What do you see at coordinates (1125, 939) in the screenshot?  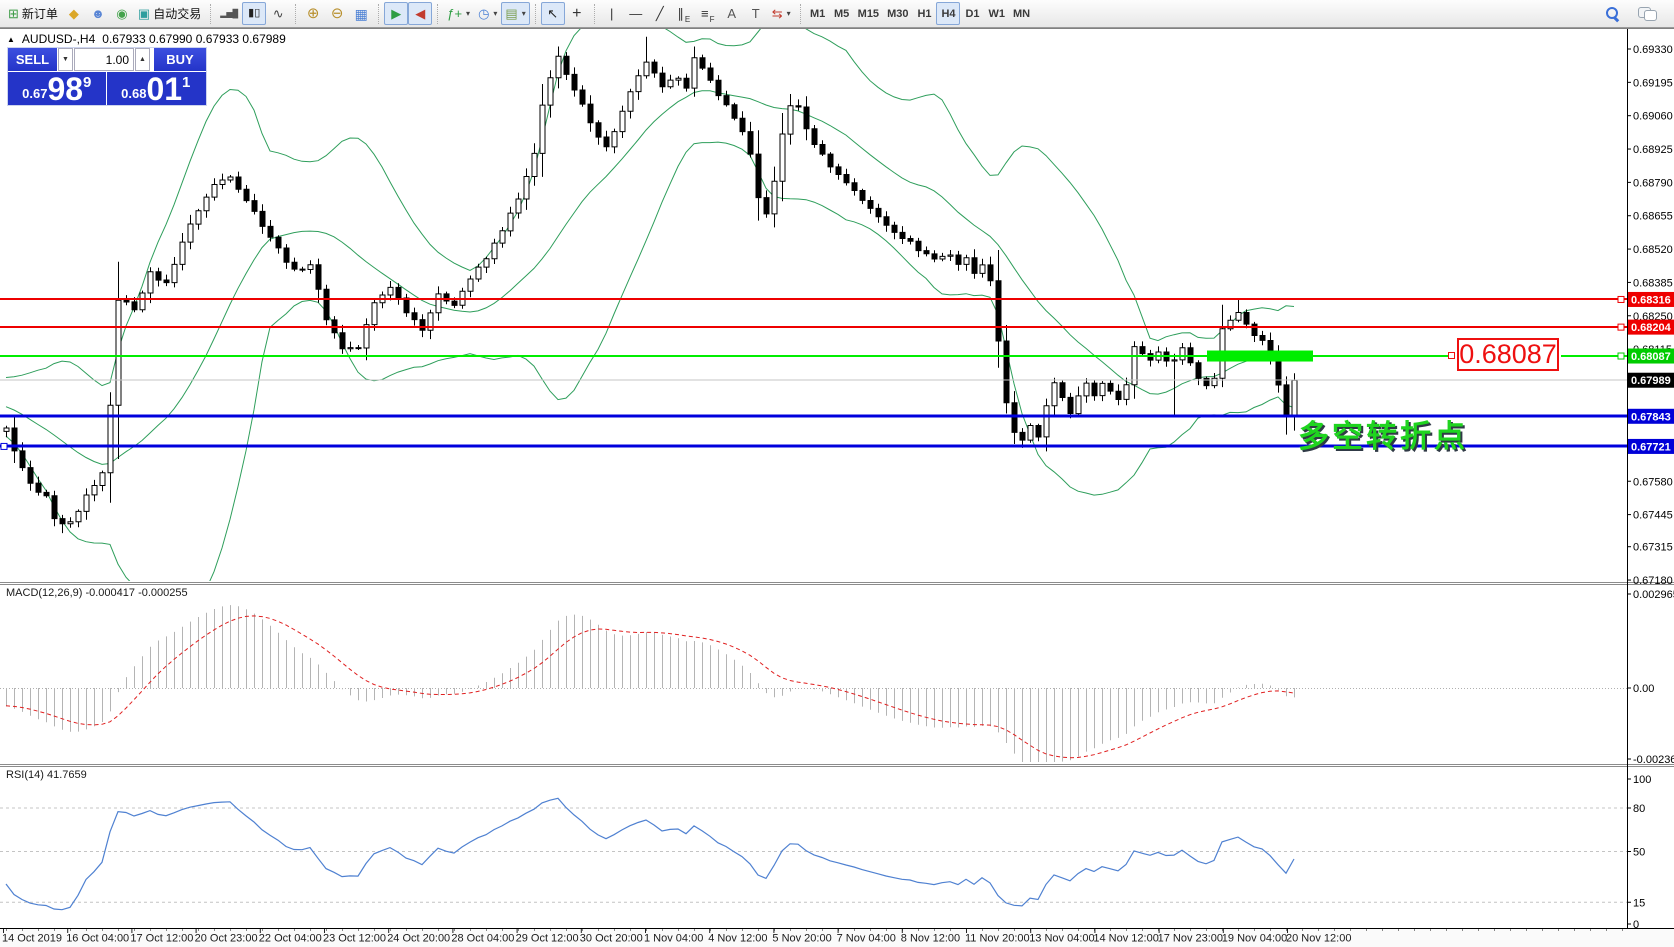 I see `svg-text: 14 Nov 12:00` at bounding box center [1125, 939].